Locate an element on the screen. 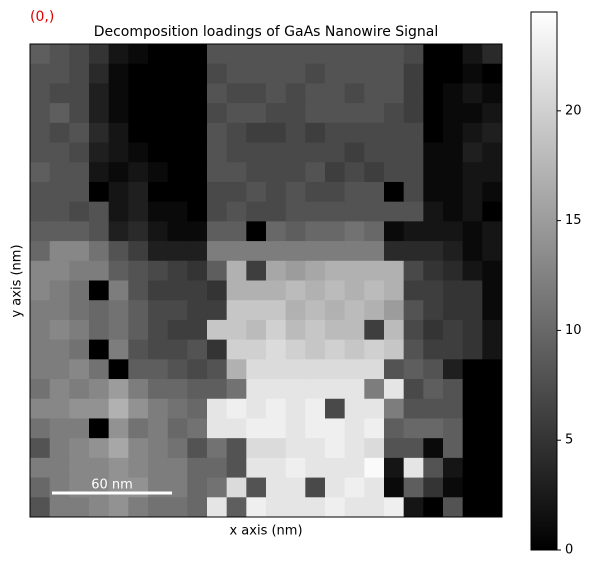  colorbar-tick-label: 10 is located at coordinates (573, 330).